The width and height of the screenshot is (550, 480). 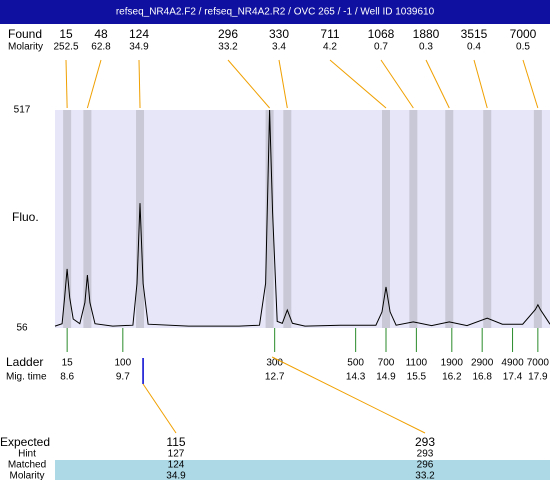 I want to click on title-bar, so click(x=275, y=12).